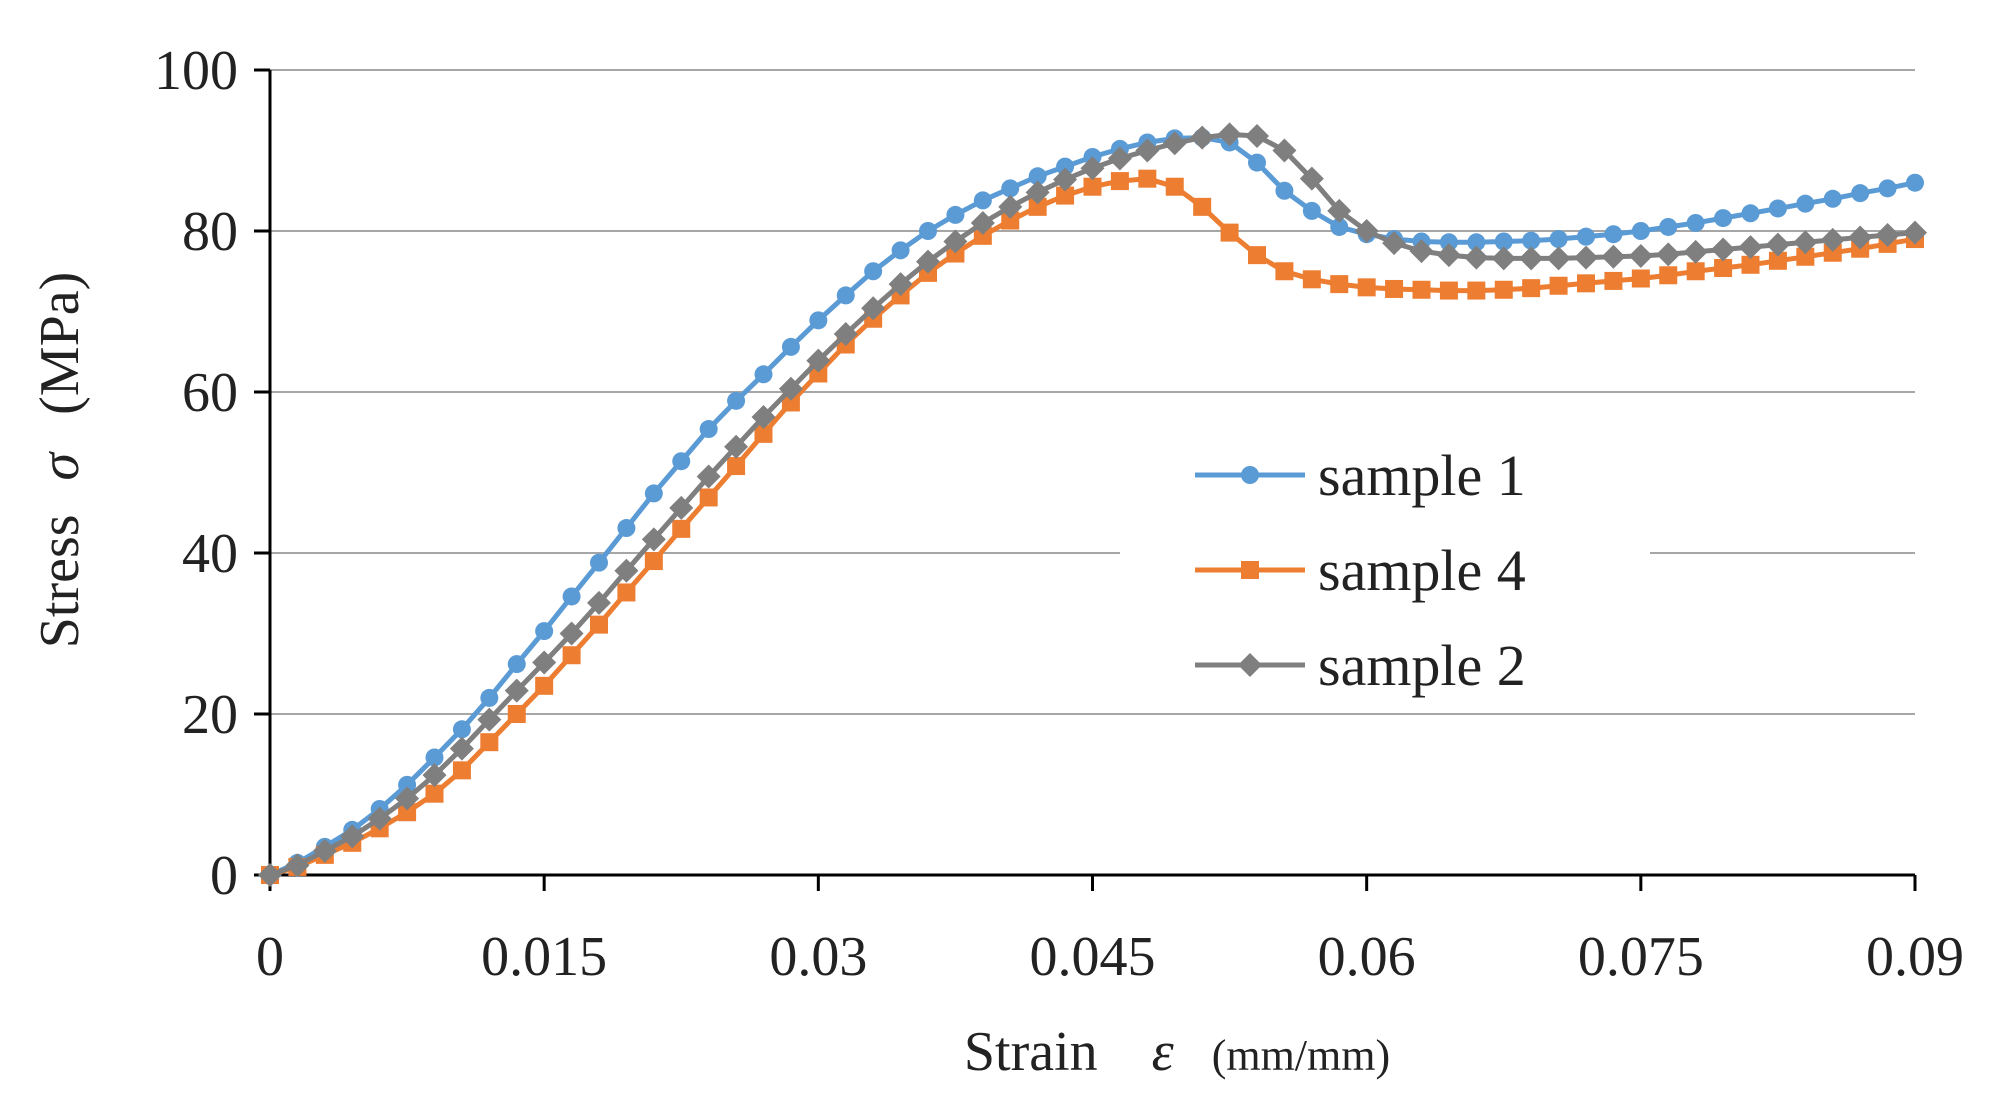 Image resolution: width=2000 pixels, height=1112 pixels. What do you see at coordinates (210, 232) in the screenshot?
I see `y-tick-label: 80` at bounding box center [210, 232].